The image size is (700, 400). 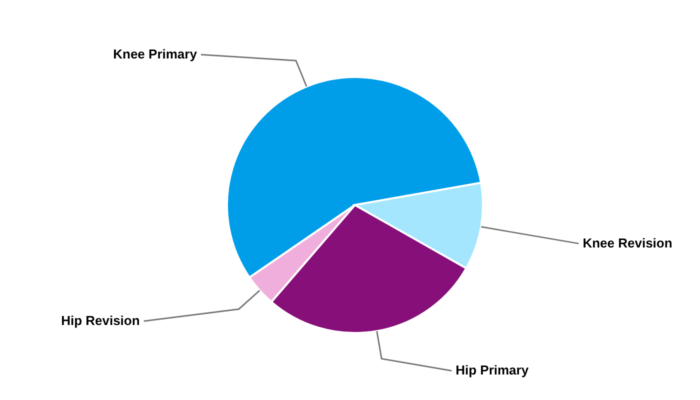 I want to click on slice-label: Hip Primary, so click(x=493, y=370).